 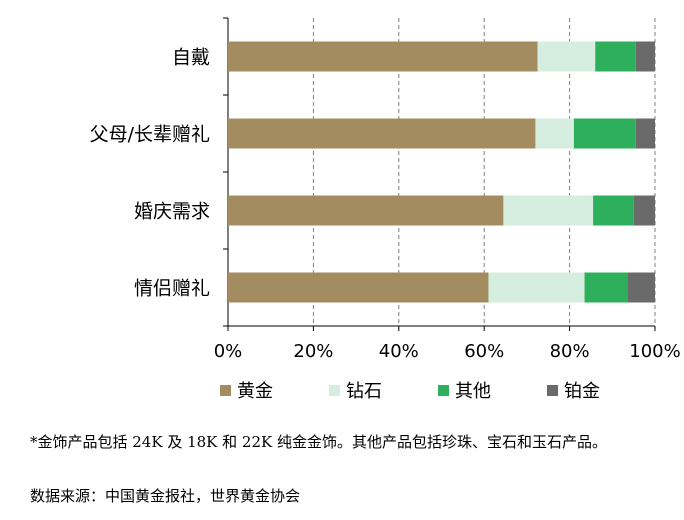 What do you see at coordinates (172, 289) in the screenshot?
I see `category-label: 情侣赠礼` at bounding box center [172, 289].